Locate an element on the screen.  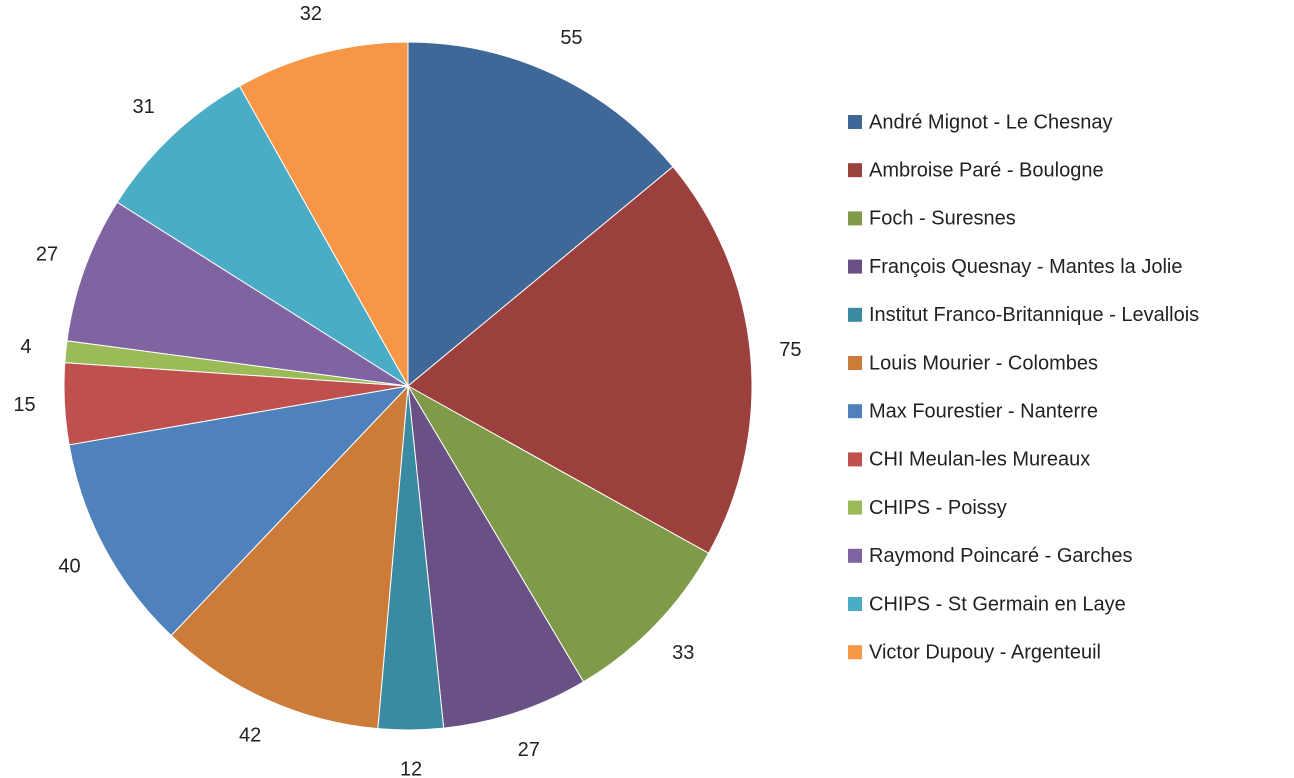
data-label: 55 is located at coordinates (571, 38).